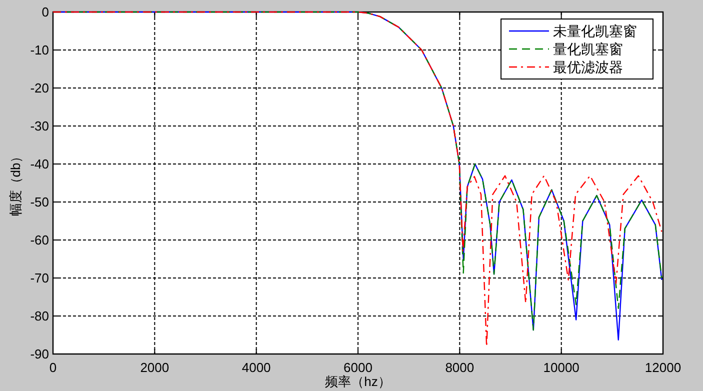  Describe the element at coordinates (39, 126) in the screenshot. I see `y-tick-label: -30` at that location.